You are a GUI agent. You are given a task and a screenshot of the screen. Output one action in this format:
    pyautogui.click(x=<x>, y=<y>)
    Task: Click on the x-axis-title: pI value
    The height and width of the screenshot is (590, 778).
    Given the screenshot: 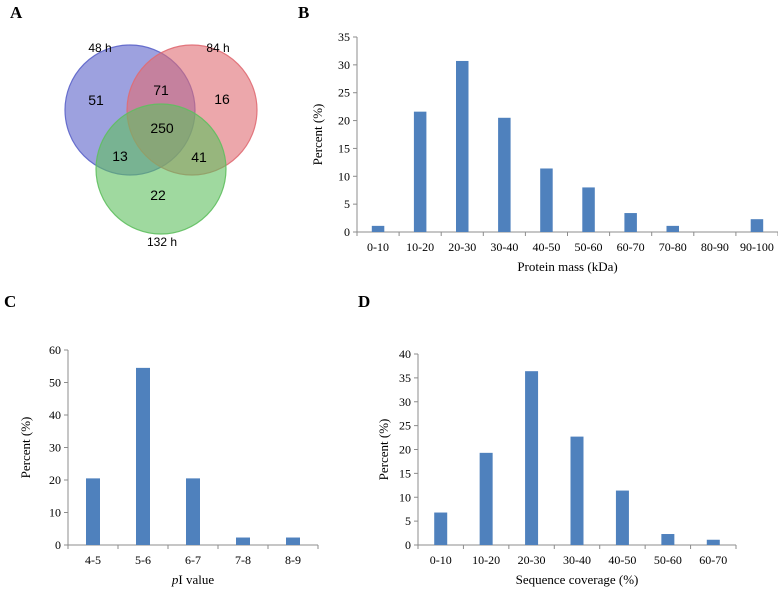 What is the action you would take?
    pyautogui.click(x=192, y=579)
    